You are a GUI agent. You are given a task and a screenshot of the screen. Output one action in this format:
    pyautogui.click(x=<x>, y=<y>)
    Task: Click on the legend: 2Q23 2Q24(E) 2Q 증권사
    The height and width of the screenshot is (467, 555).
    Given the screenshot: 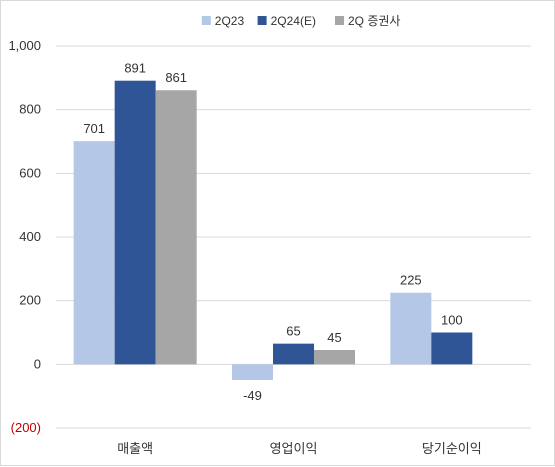 What is the action you would take?
    pyautogui.click(x=300, y=21)
    